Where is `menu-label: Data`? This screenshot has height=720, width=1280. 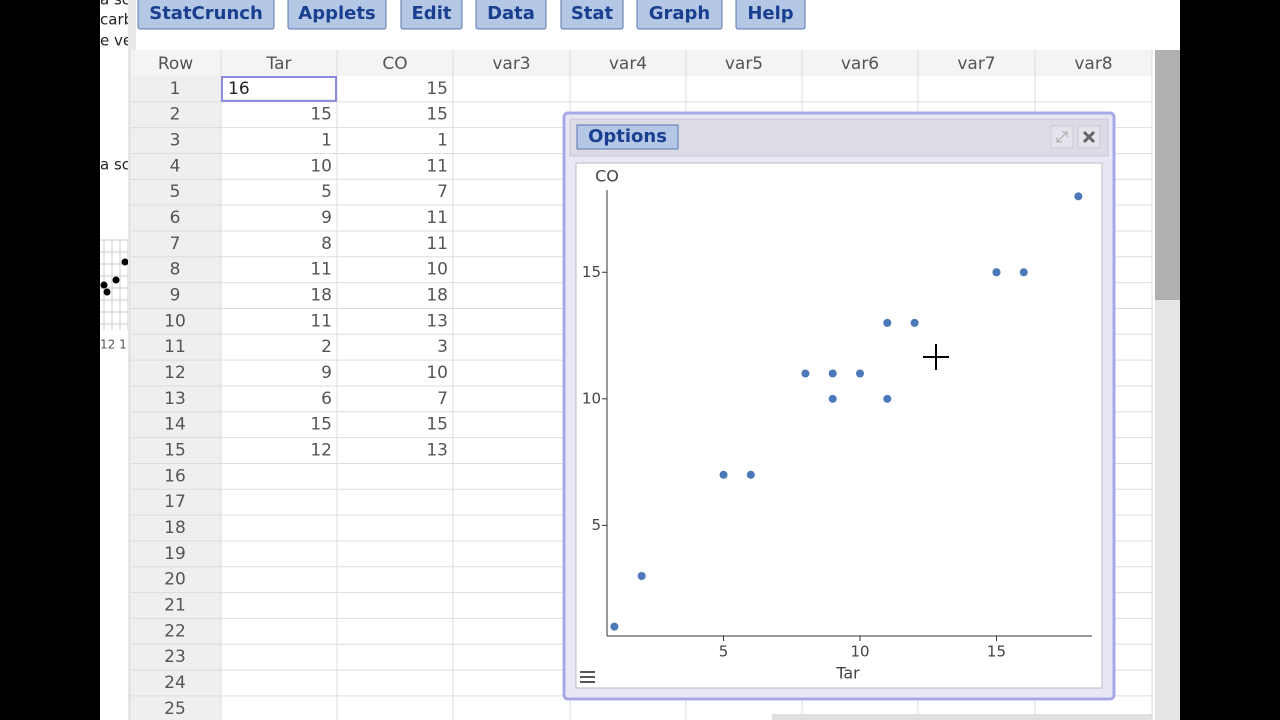 menu-label: Data is located at coordinates (511, 13).